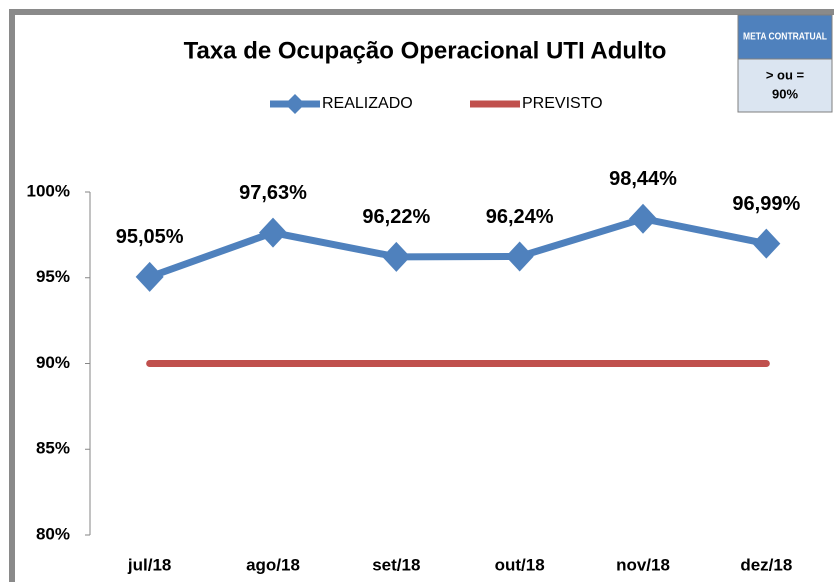 The height and width of the screenshot is (582, 834). What do you see at coordinates (150, 237) in the screenshot?
I see `data-label: 95,05%` at bounding box center [150, 237].